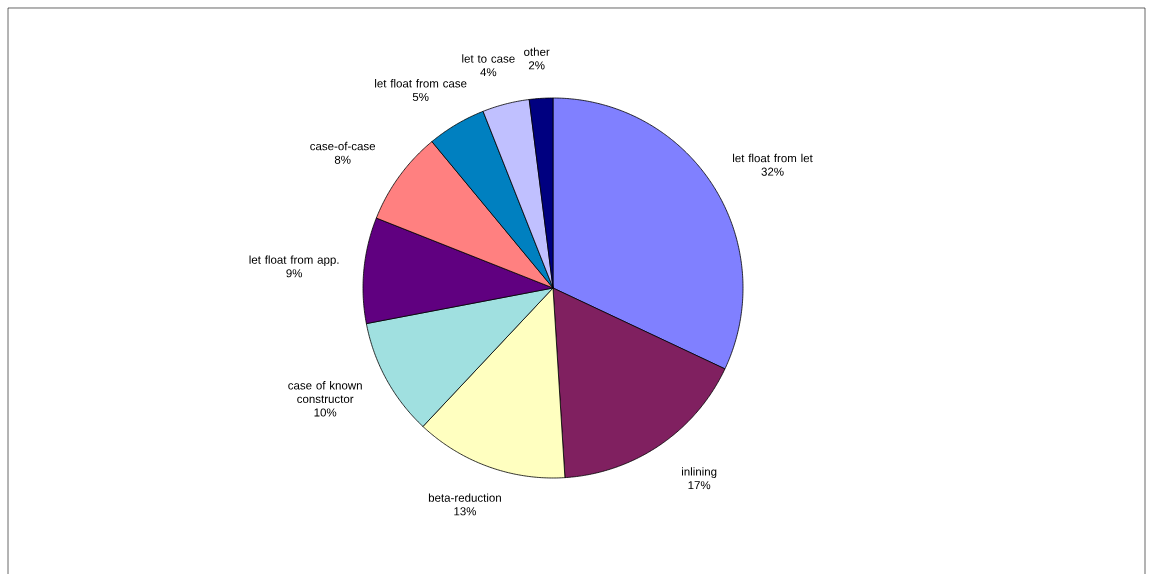 The height and width of the screenshot is (574, 1152). What do you see at coordinates (421, 83) in the screenshot?
I see `slice-label: let float from case` at bounding box center [421, 83].